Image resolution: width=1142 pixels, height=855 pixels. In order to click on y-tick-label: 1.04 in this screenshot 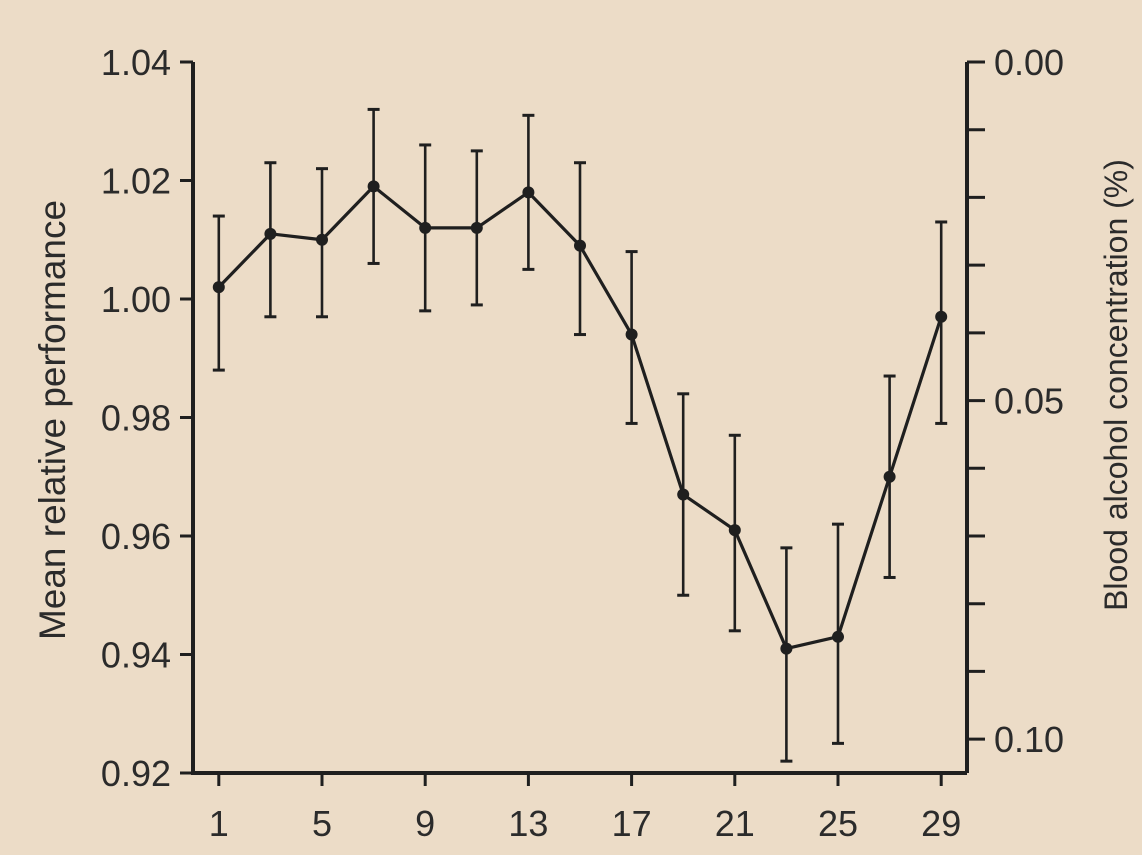, I will do `click(136, 62)`.